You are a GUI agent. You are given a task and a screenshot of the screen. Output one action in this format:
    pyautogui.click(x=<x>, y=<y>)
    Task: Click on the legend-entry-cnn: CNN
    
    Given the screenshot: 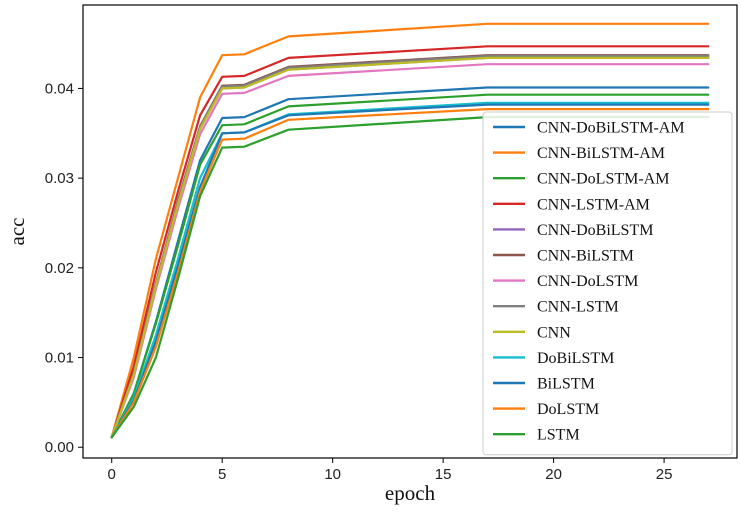 What is the action you would take?
    pyautogui.click(x=554, y=332)
    